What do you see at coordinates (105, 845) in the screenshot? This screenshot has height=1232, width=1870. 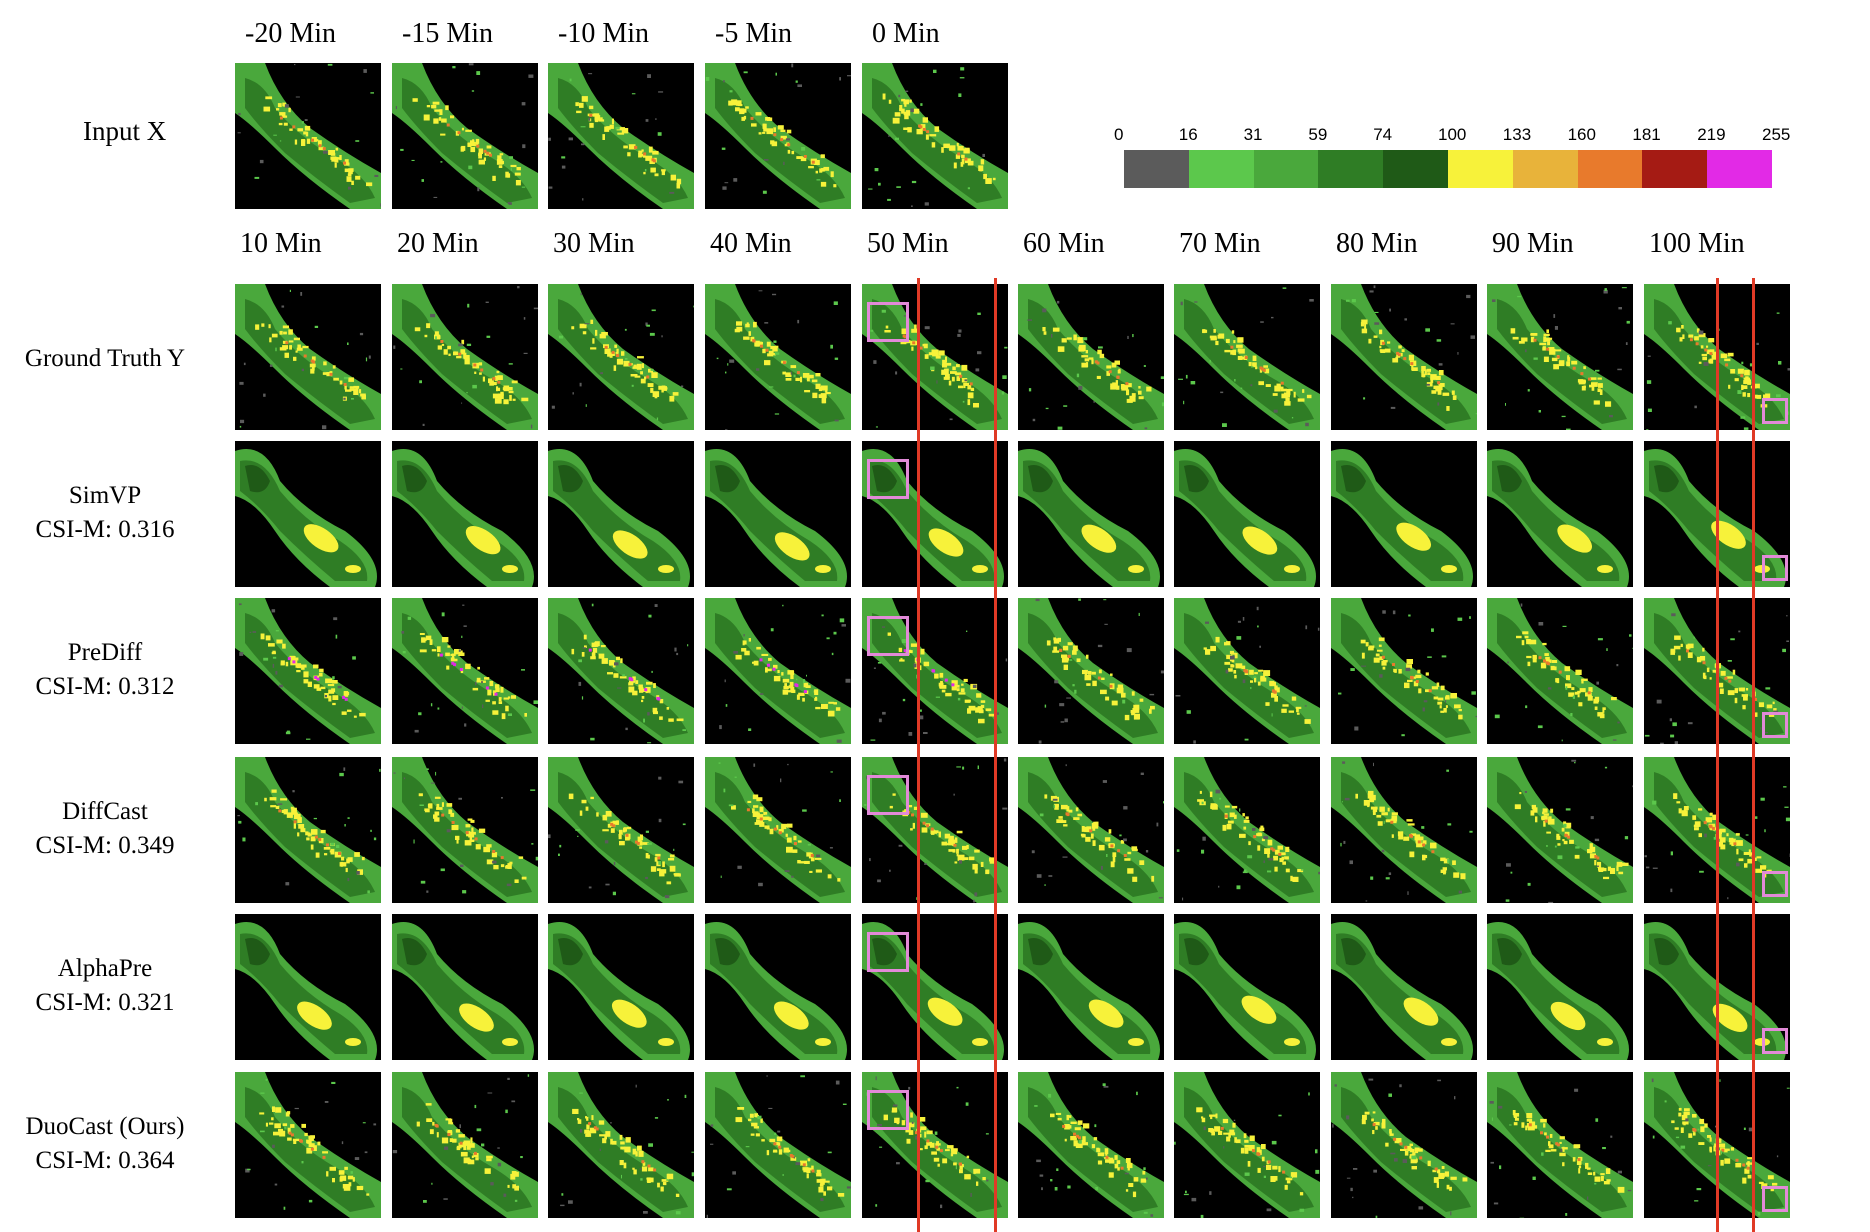 I see `csi-score: CSI-M: 0.349` at bounding box center [105, 845].